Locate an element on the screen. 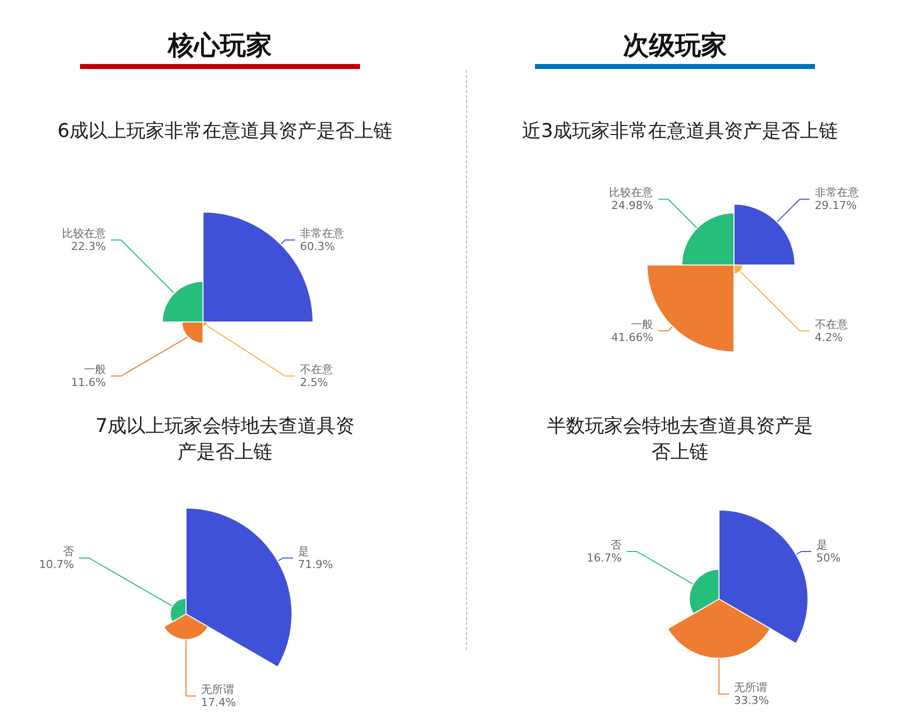  data-label: 29.17% is located at coordinates (835, 205).